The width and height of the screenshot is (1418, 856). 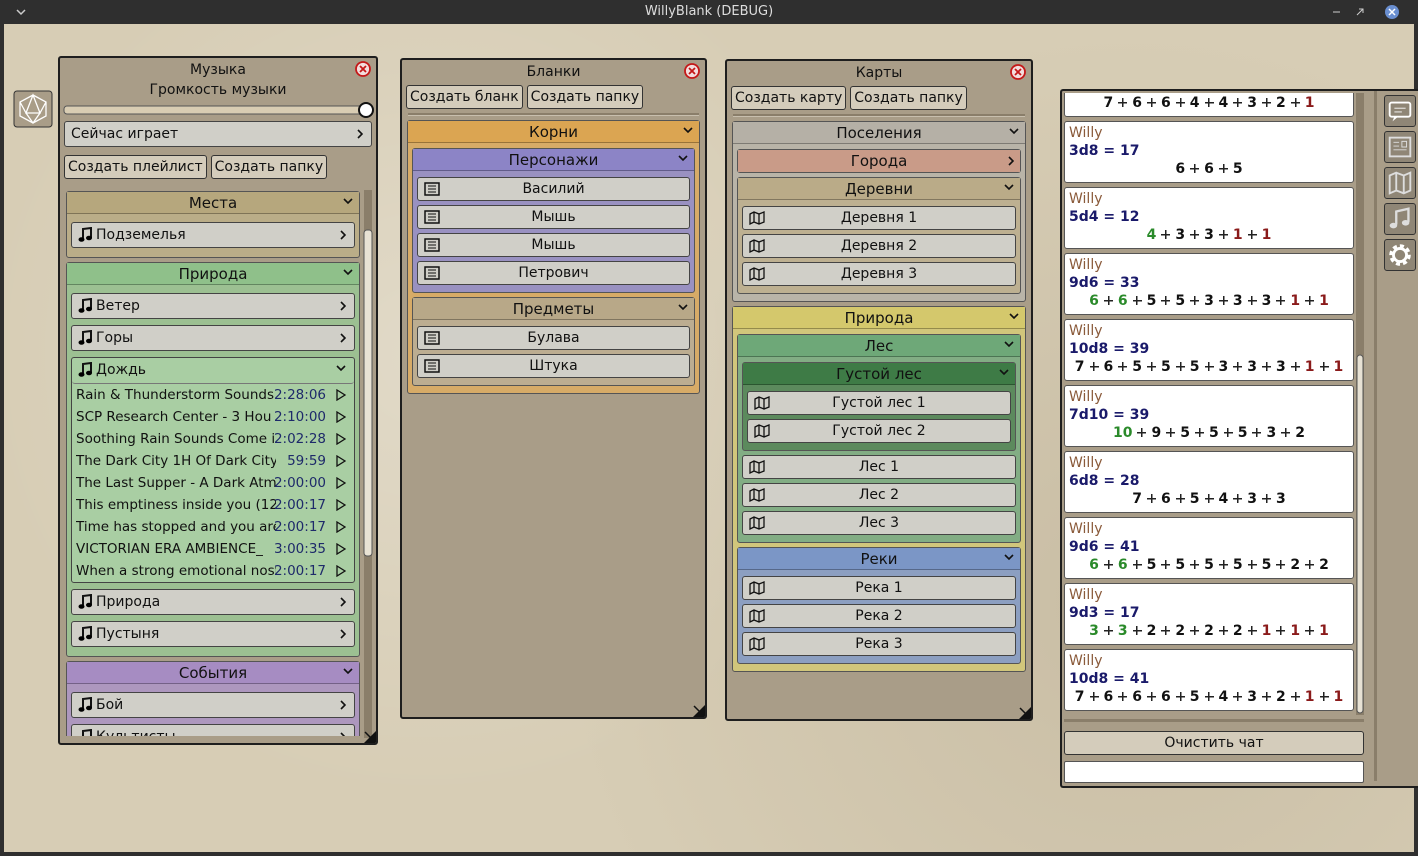 What do you see at coordinates (1400, 255) in the screenshot?
I see `settings-tab` at bounding box center [1400, 255].